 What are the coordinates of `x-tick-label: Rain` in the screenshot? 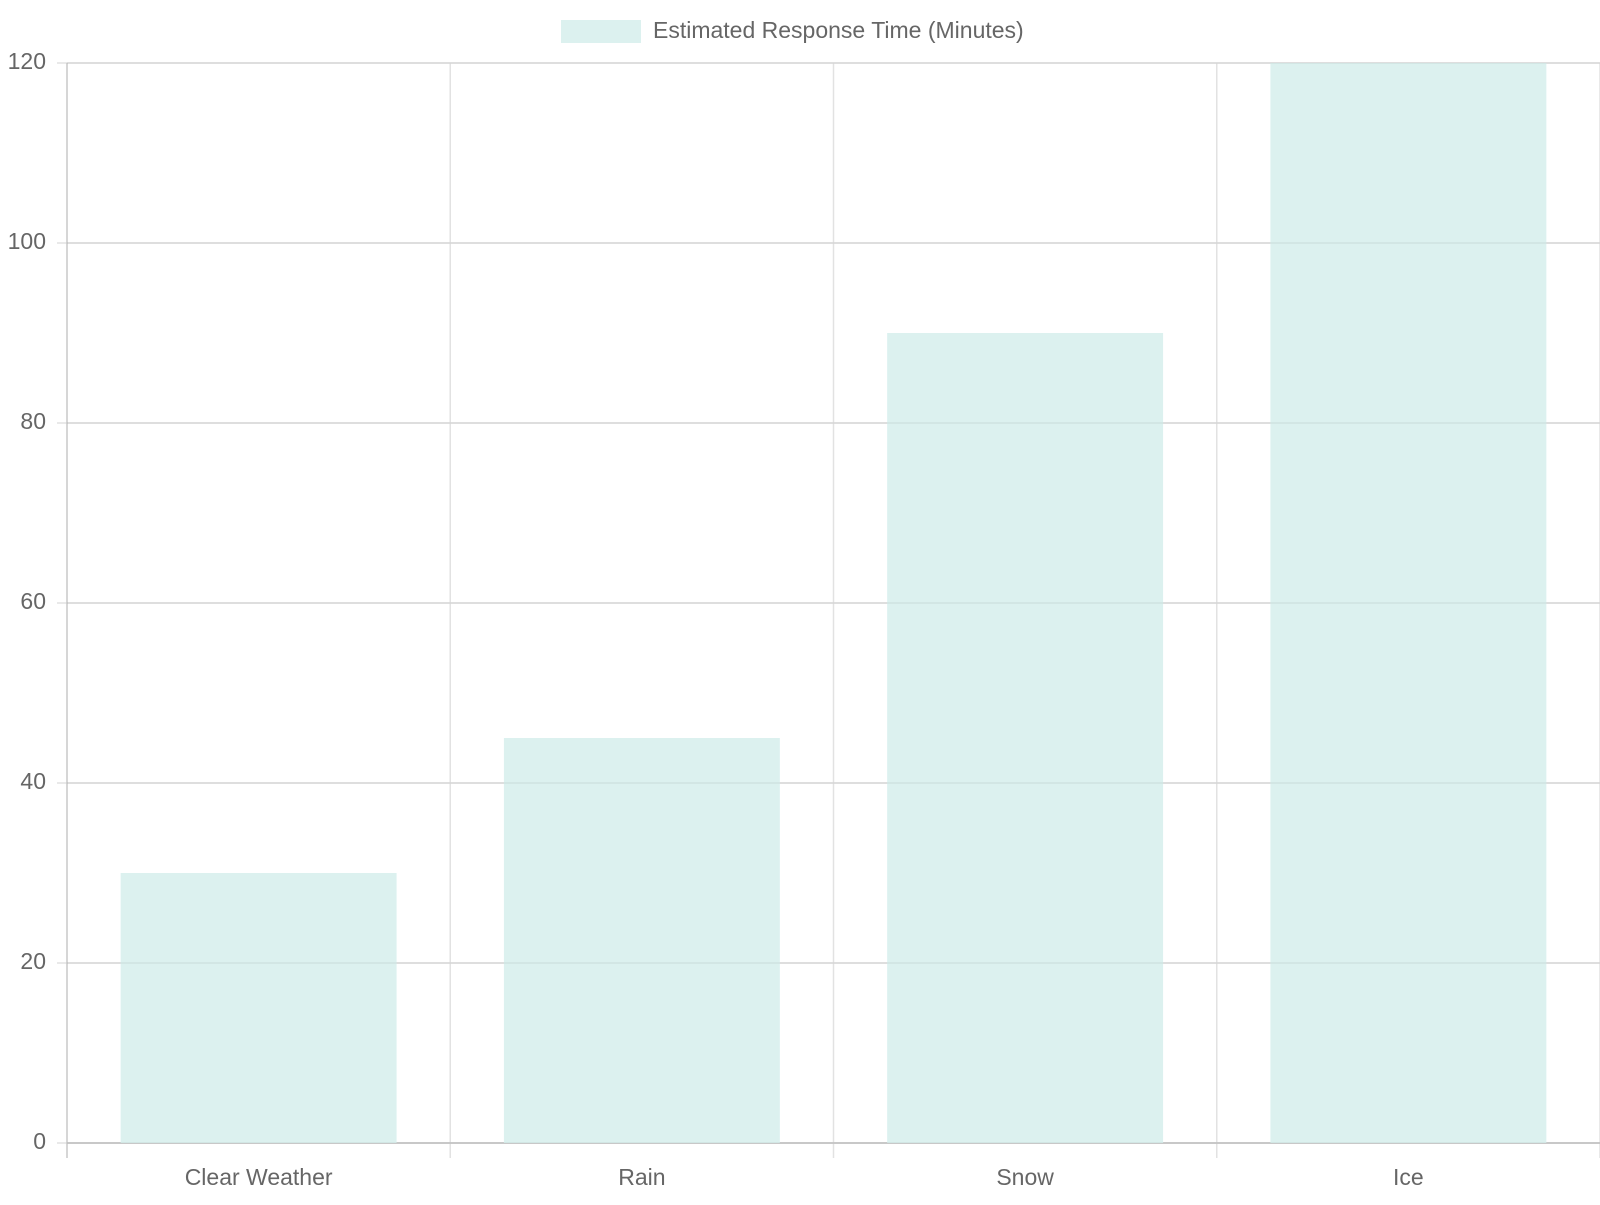 It's located at (641, 1177).